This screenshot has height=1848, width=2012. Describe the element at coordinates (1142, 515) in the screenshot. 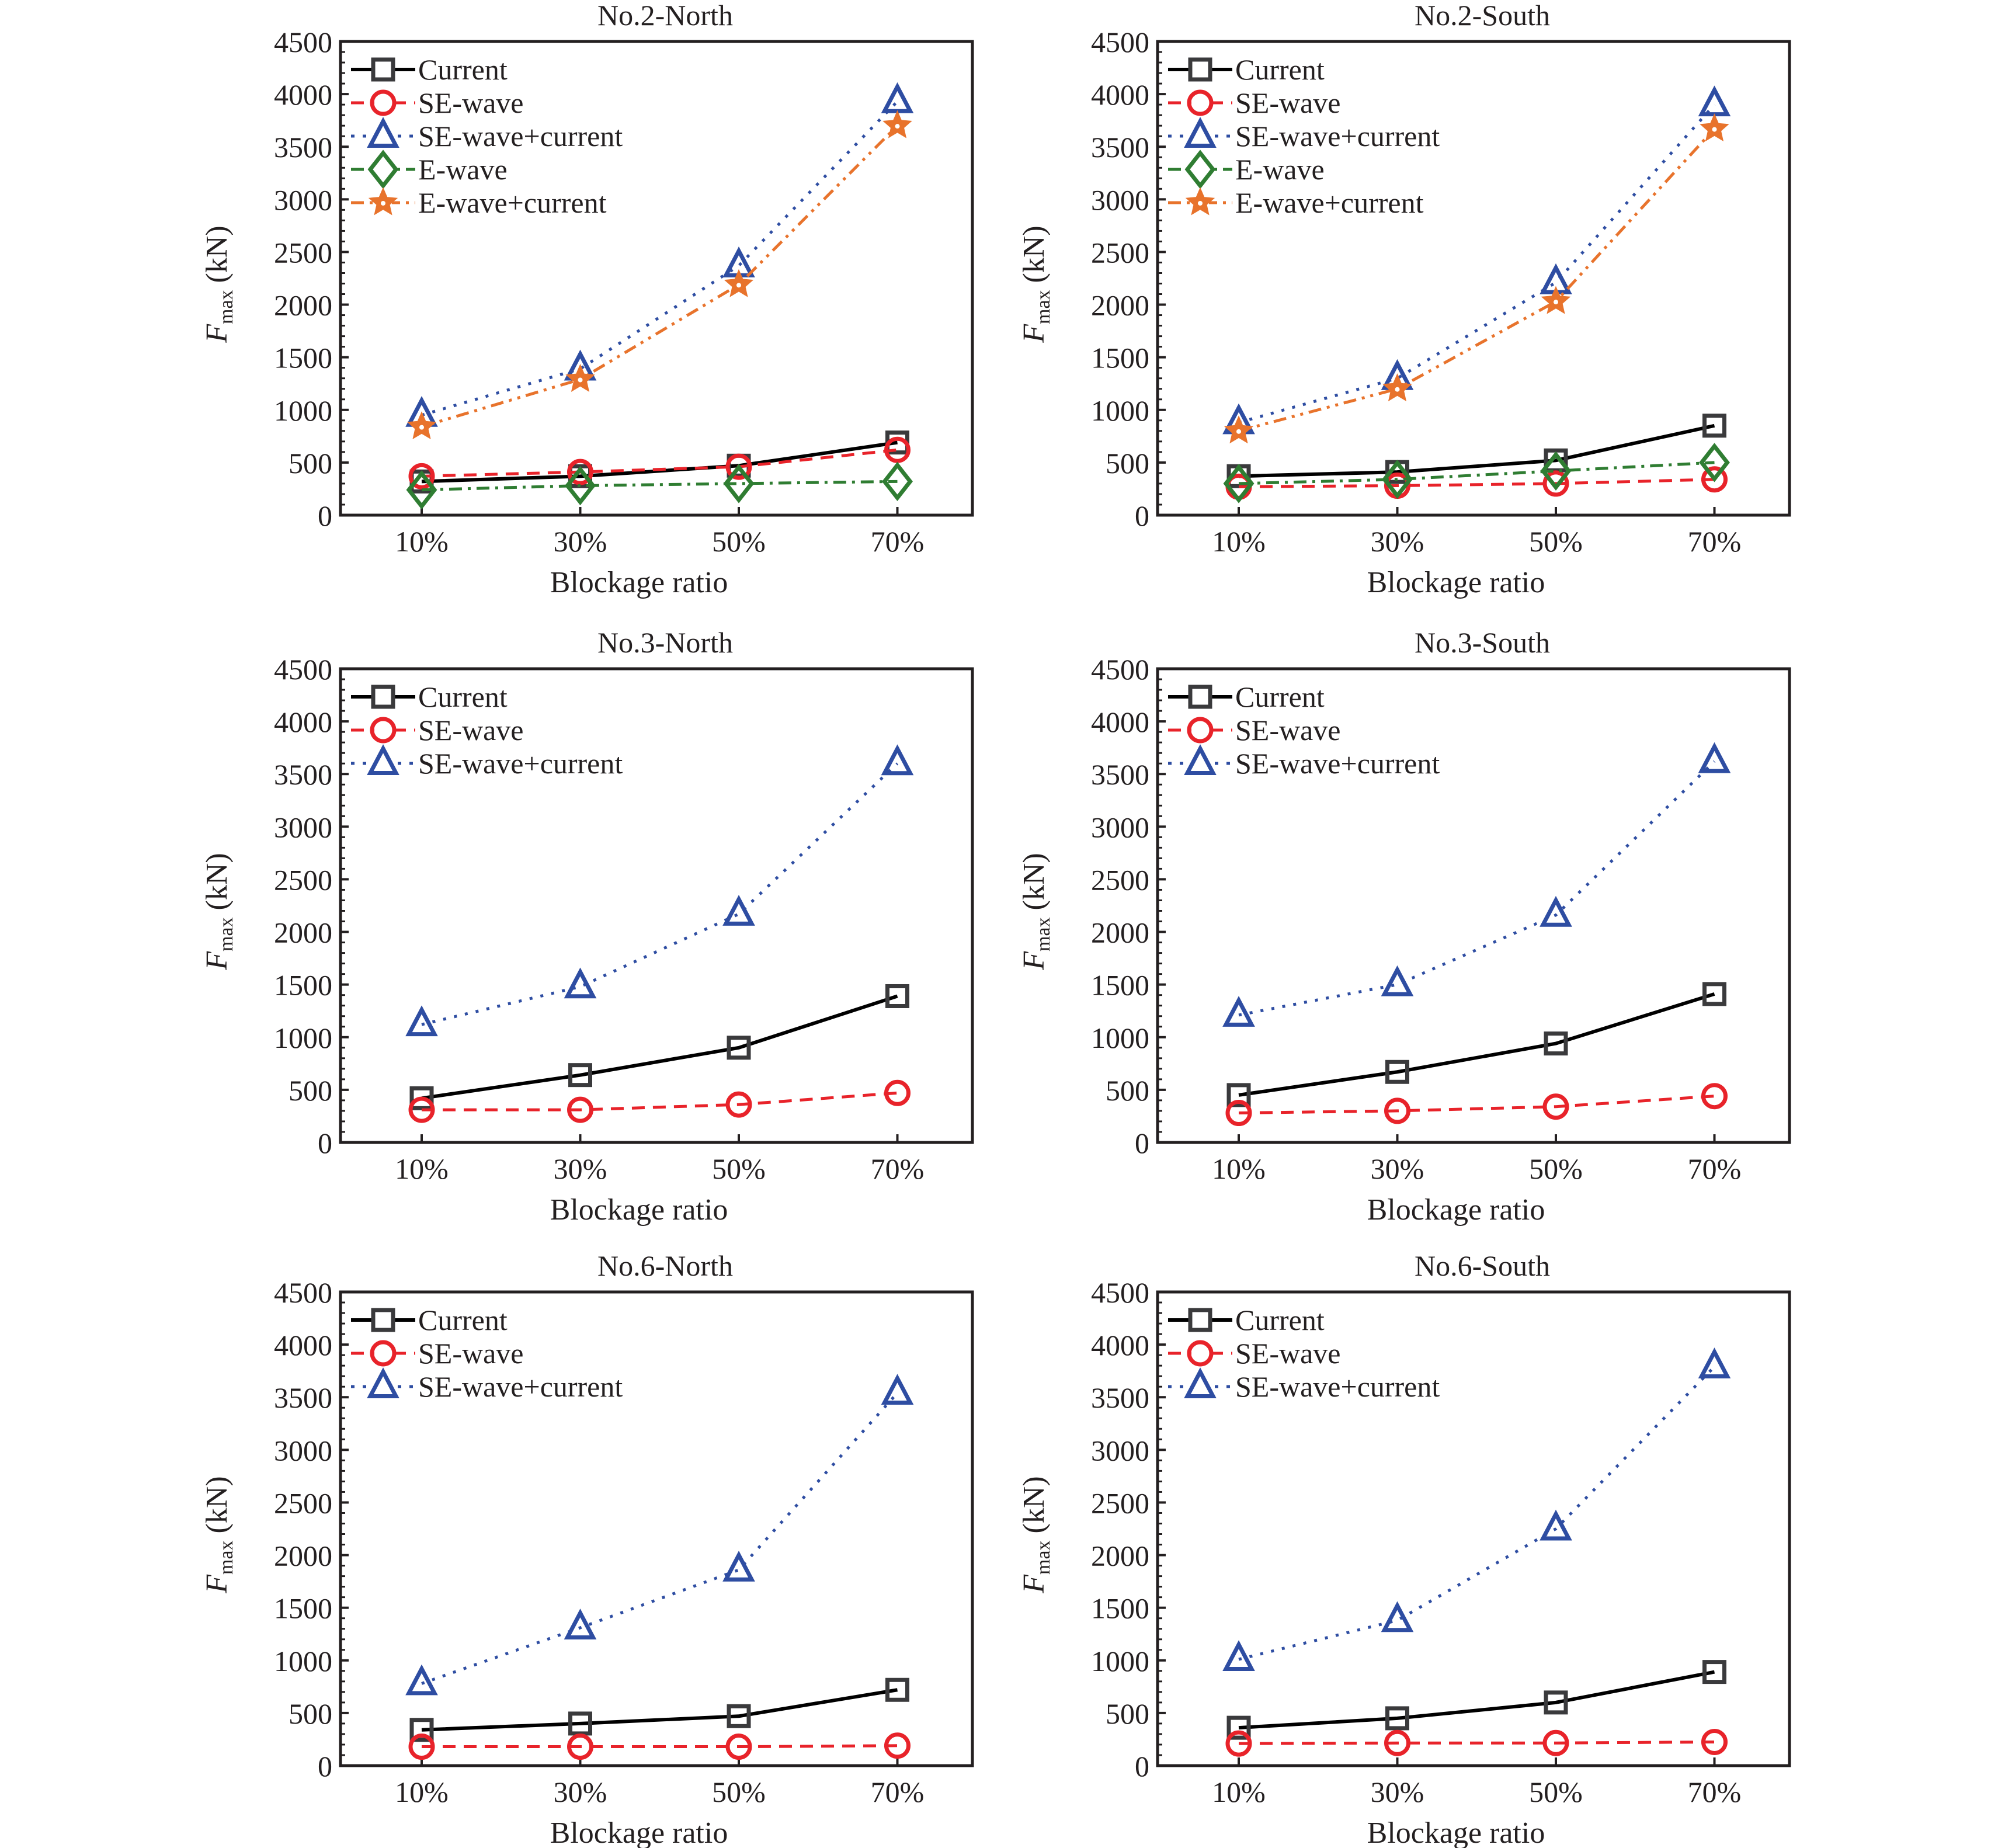

I see `y-tick-label: 0` at that location.